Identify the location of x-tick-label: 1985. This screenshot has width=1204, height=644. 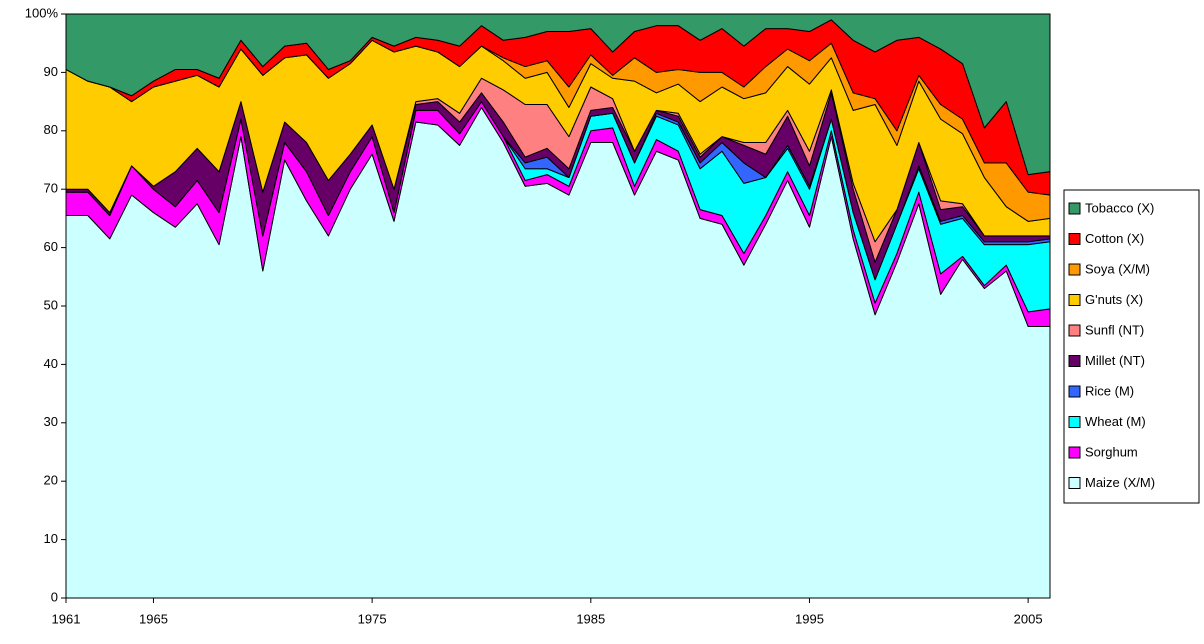
(590, 618).